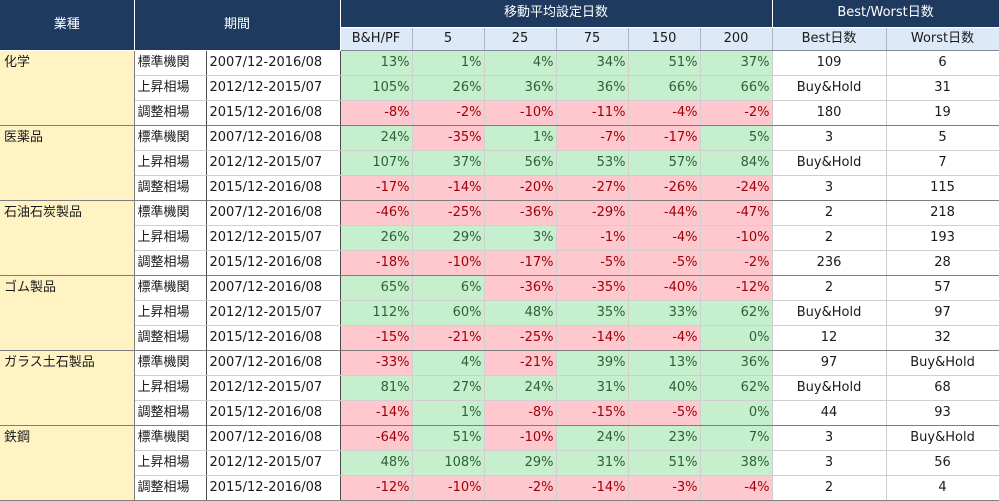  Describe the element at coordinates (67, 163) in the screenshot. I see `sector-name: 医薬品` at that location.